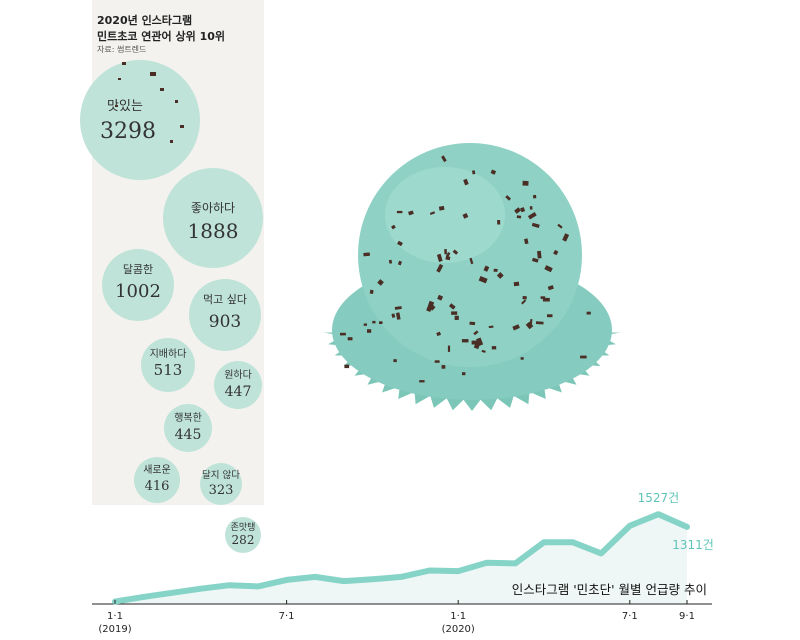  What do you see at coordinates (659, 498) in the screenshot?
I see `annotation-peak-label: 1527건` at bounding box center [659, 498].